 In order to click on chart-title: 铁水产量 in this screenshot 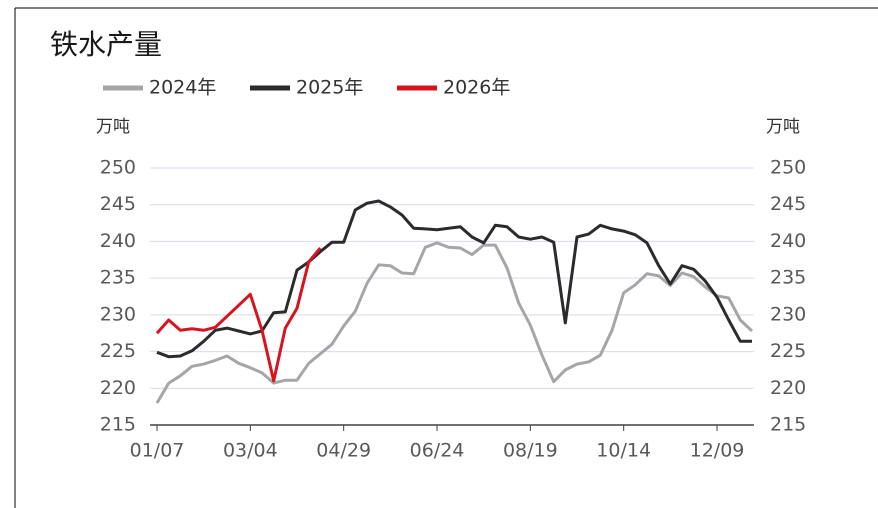, I will do `click(106, 44)`.